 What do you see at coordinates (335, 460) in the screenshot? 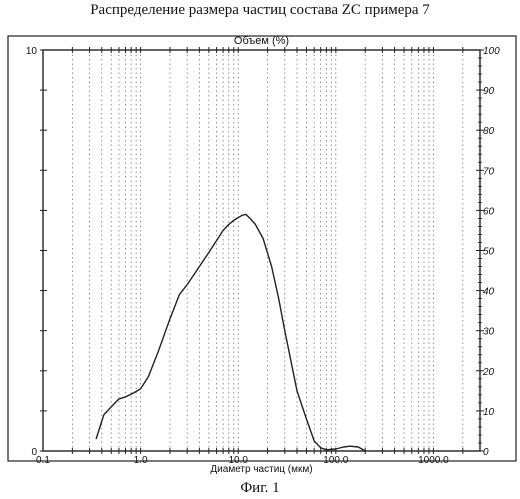
I see `x-tick-label: 100.0` at bounding box center [335, 460].